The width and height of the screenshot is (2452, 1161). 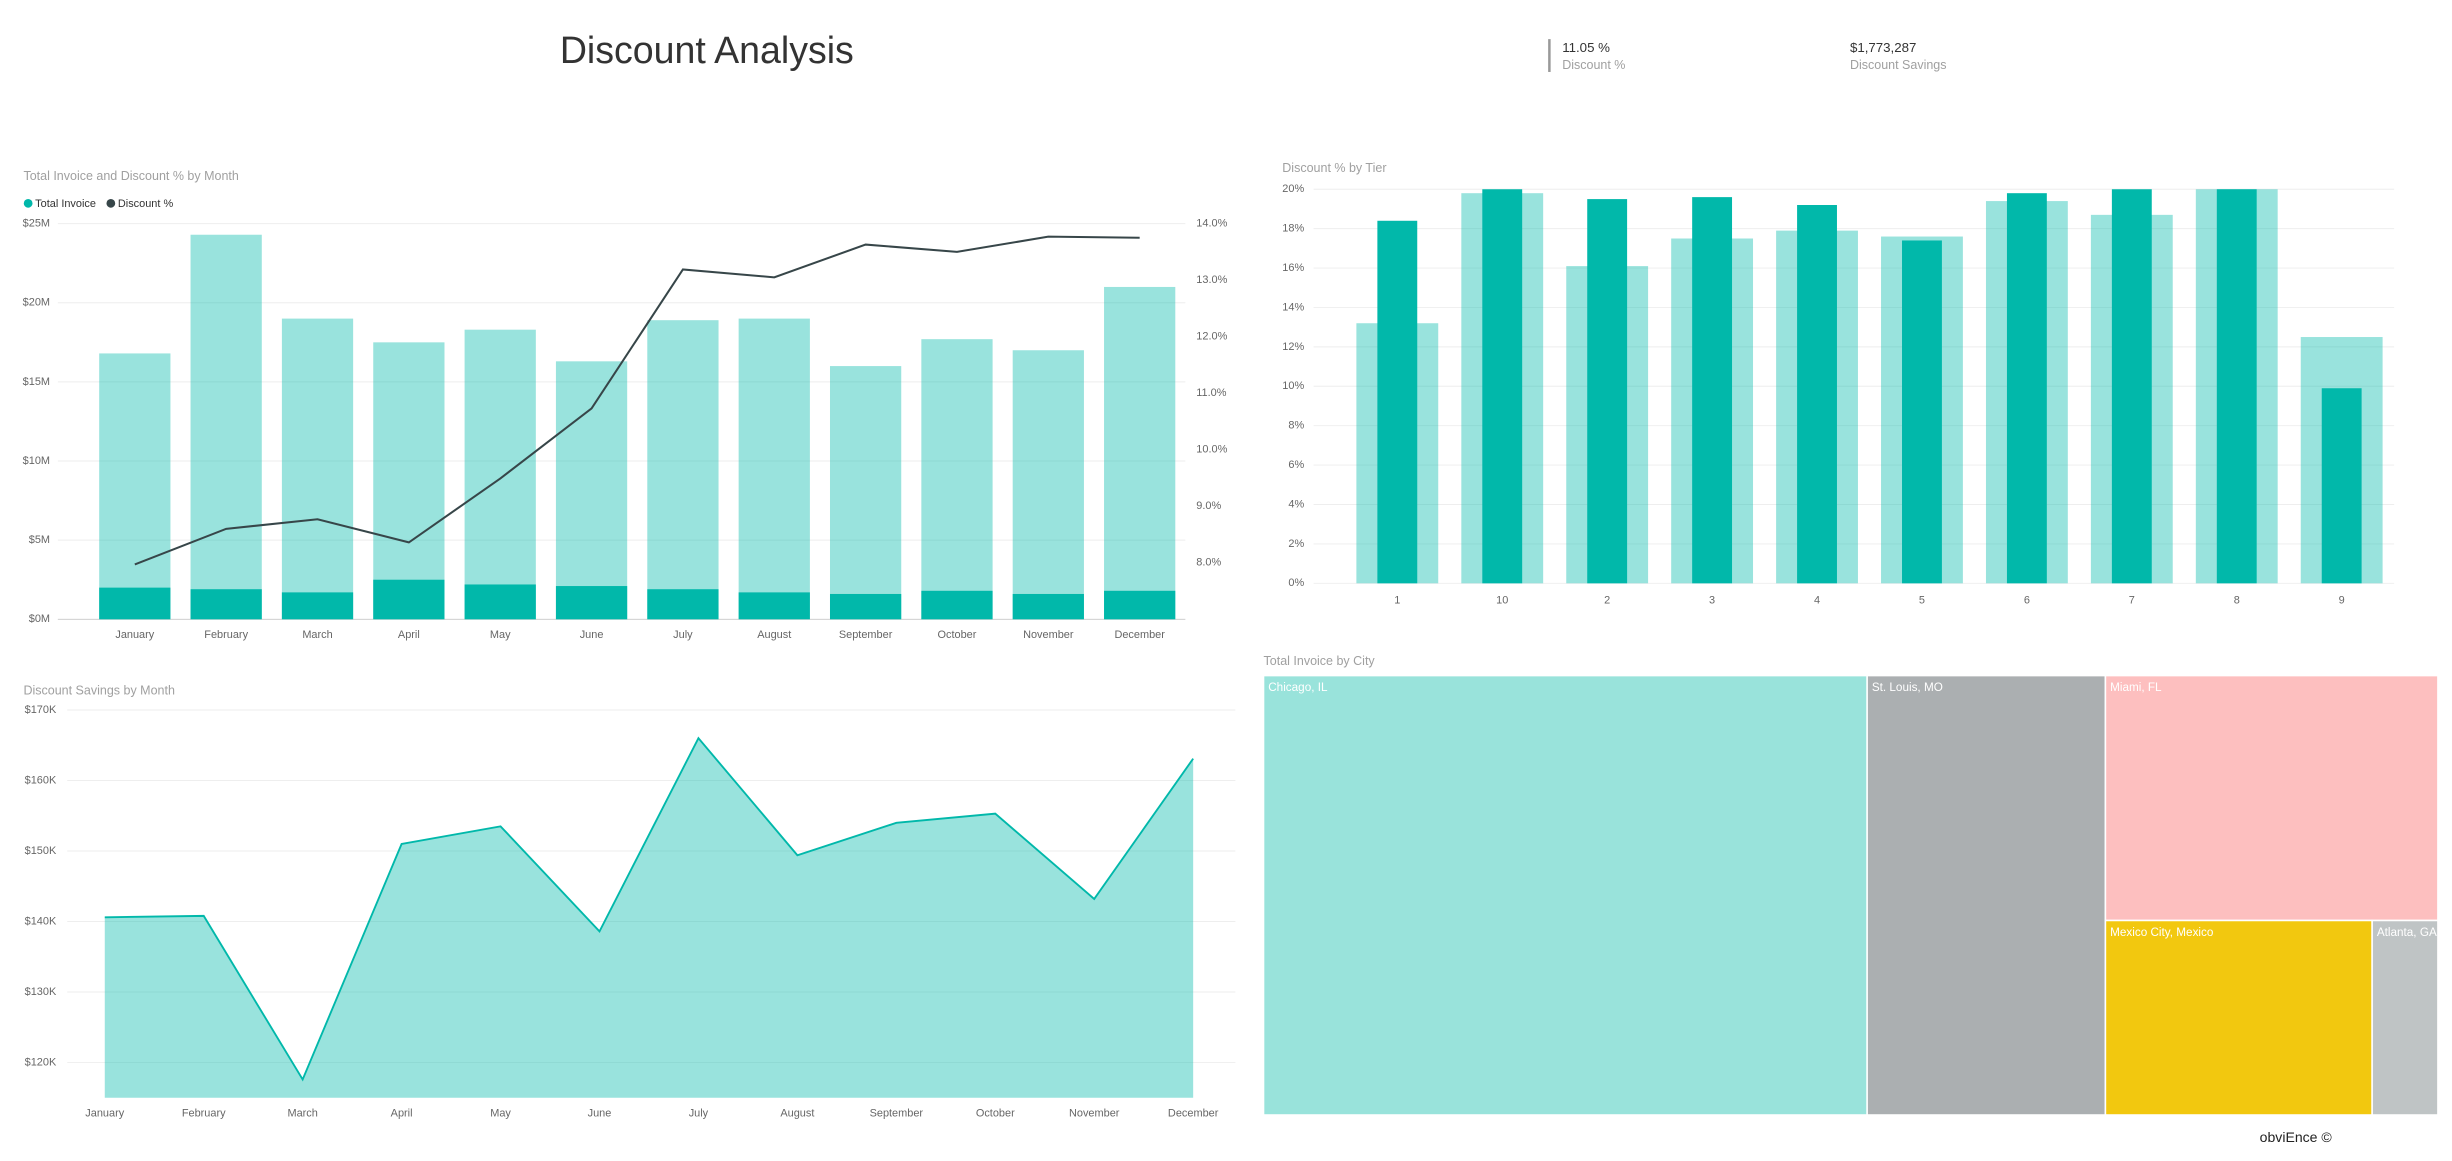 What do you see at coordinates (134, 635) in the screenshot?
I see `x-tick-label: January` at bounding box center [134, 635].